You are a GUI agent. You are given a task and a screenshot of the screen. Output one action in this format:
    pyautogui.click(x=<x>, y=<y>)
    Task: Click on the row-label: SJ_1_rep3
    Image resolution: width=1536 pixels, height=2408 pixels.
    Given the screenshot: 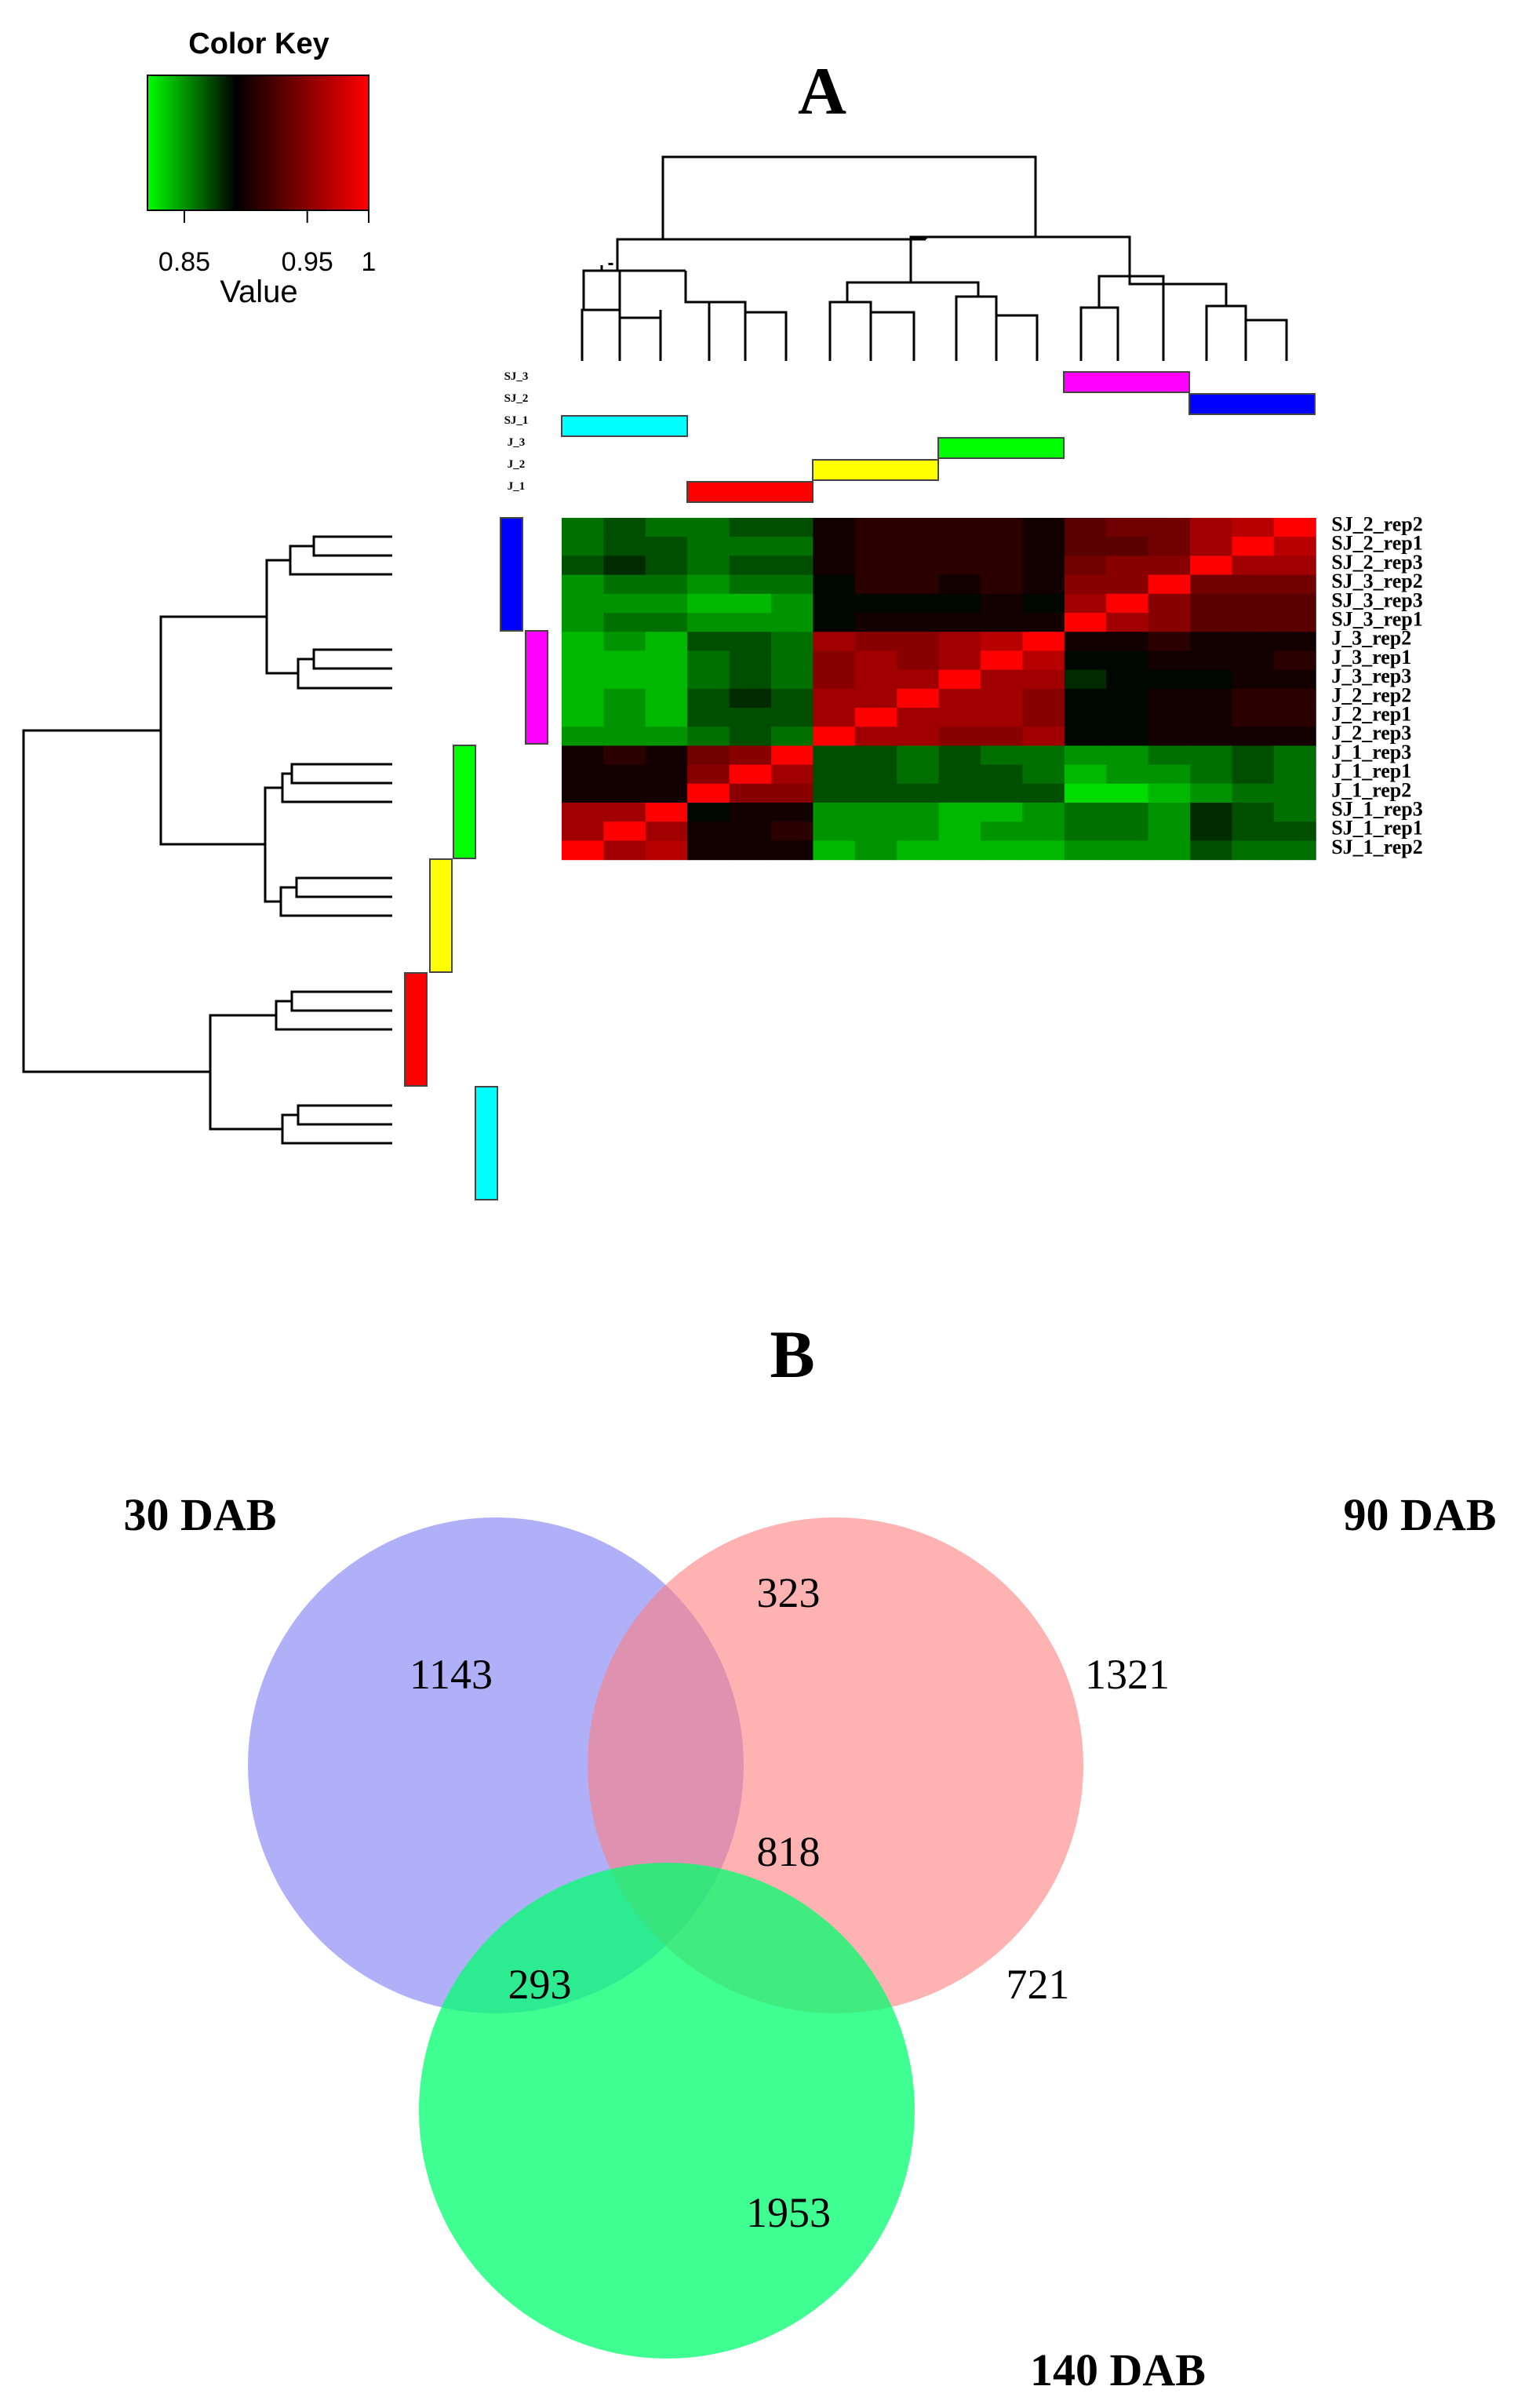 What is the action you would take?
    pyautogui.click(x=1377, y=809)
    